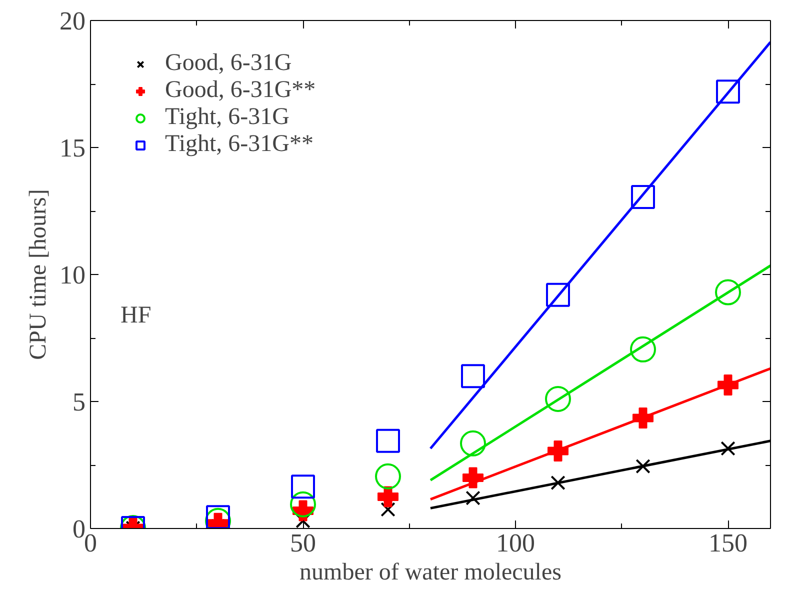  What do you see at coordinates (73, 21) in the screenshot?
I see `y-tick-label: 20` at bounding box center [73, 21].